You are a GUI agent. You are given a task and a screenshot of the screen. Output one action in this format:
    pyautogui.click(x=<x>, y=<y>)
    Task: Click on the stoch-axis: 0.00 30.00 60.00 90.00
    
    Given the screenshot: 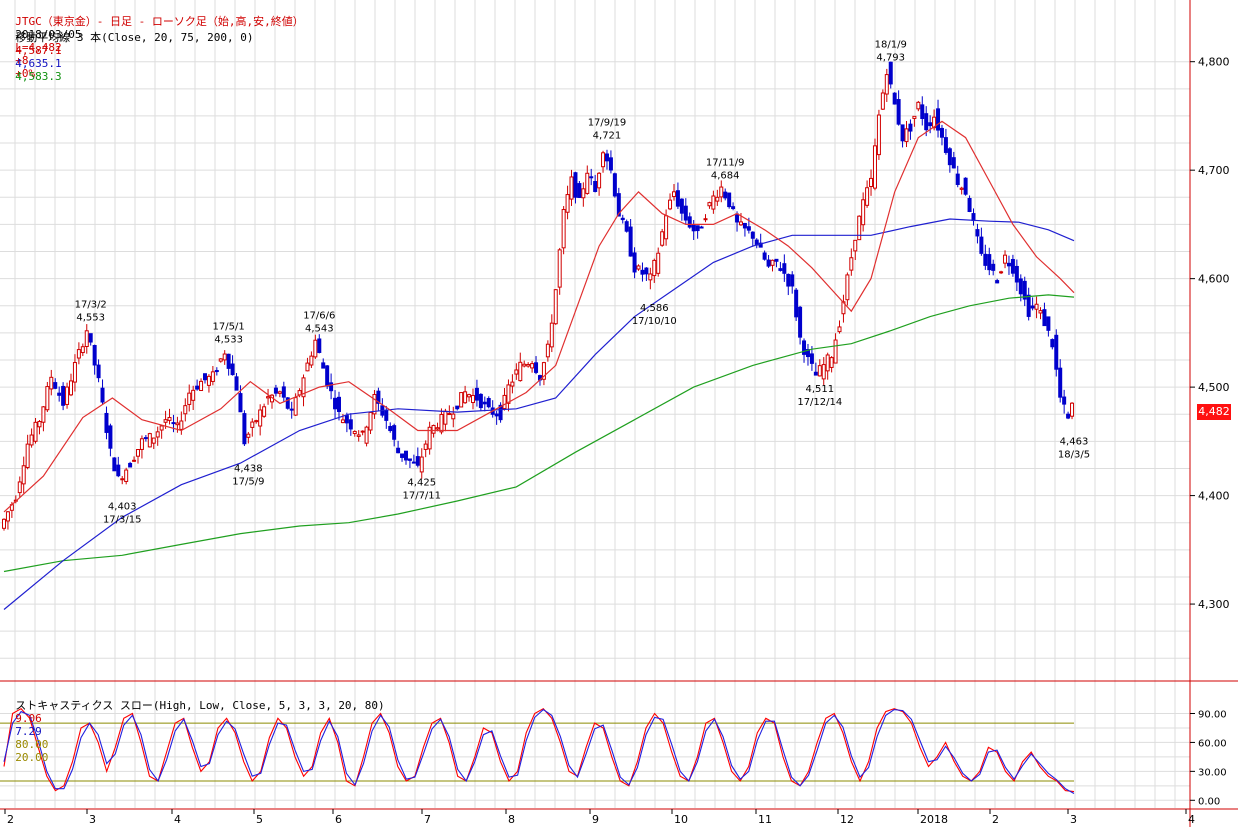 What is the action you would take?
    pyautogui.click(x=1208, y=758)
    